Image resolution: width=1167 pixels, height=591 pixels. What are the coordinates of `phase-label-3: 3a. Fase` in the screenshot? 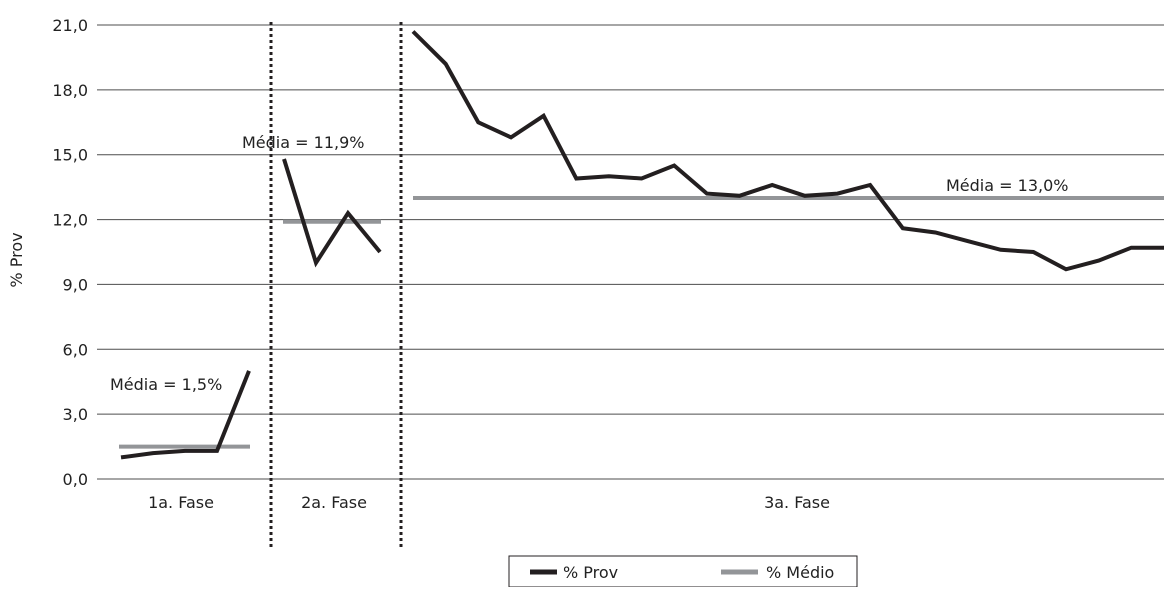 It's located at (797, 502).